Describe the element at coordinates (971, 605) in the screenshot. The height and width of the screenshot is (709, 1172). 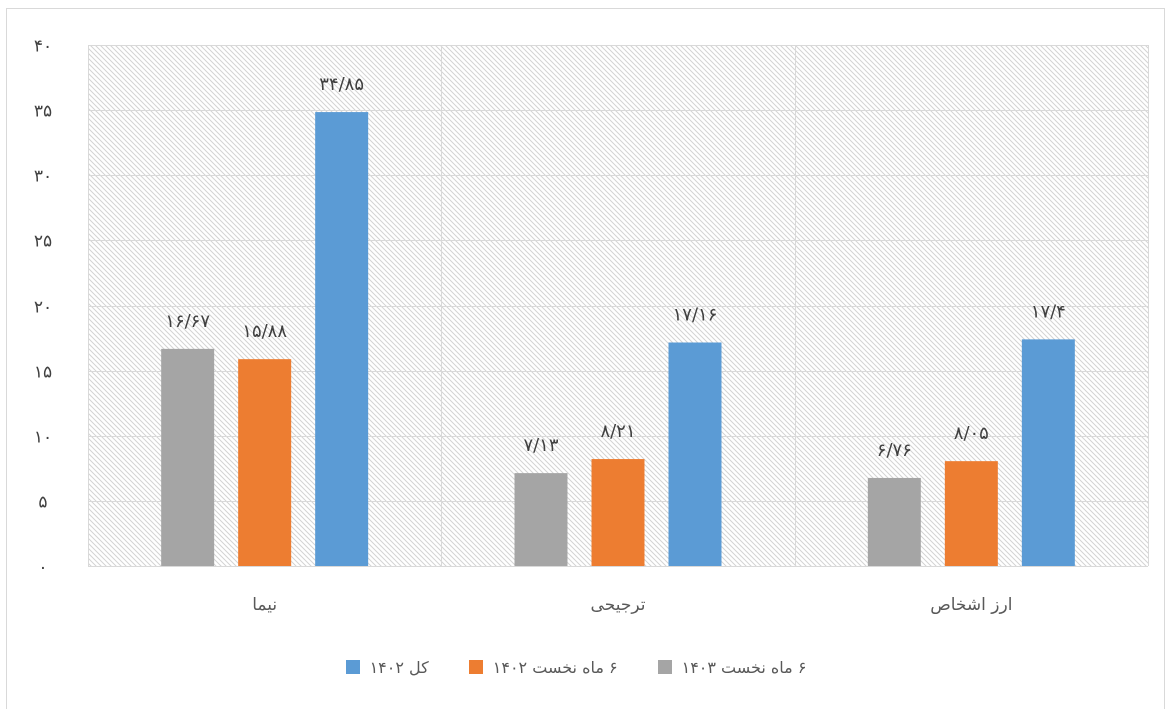
I see `category-label-3: ارز اشخاص` at that location.